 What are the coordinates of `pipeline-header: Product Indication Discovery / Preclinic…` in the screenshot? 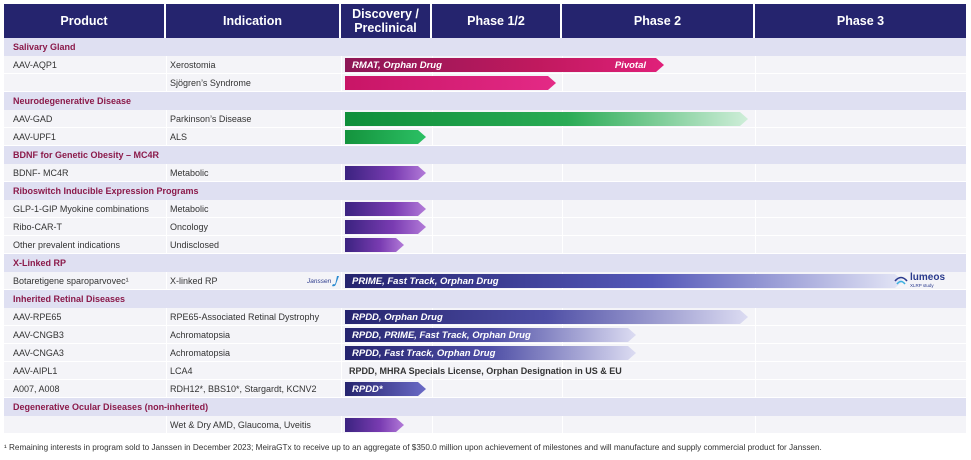 It's located at (485, 21).